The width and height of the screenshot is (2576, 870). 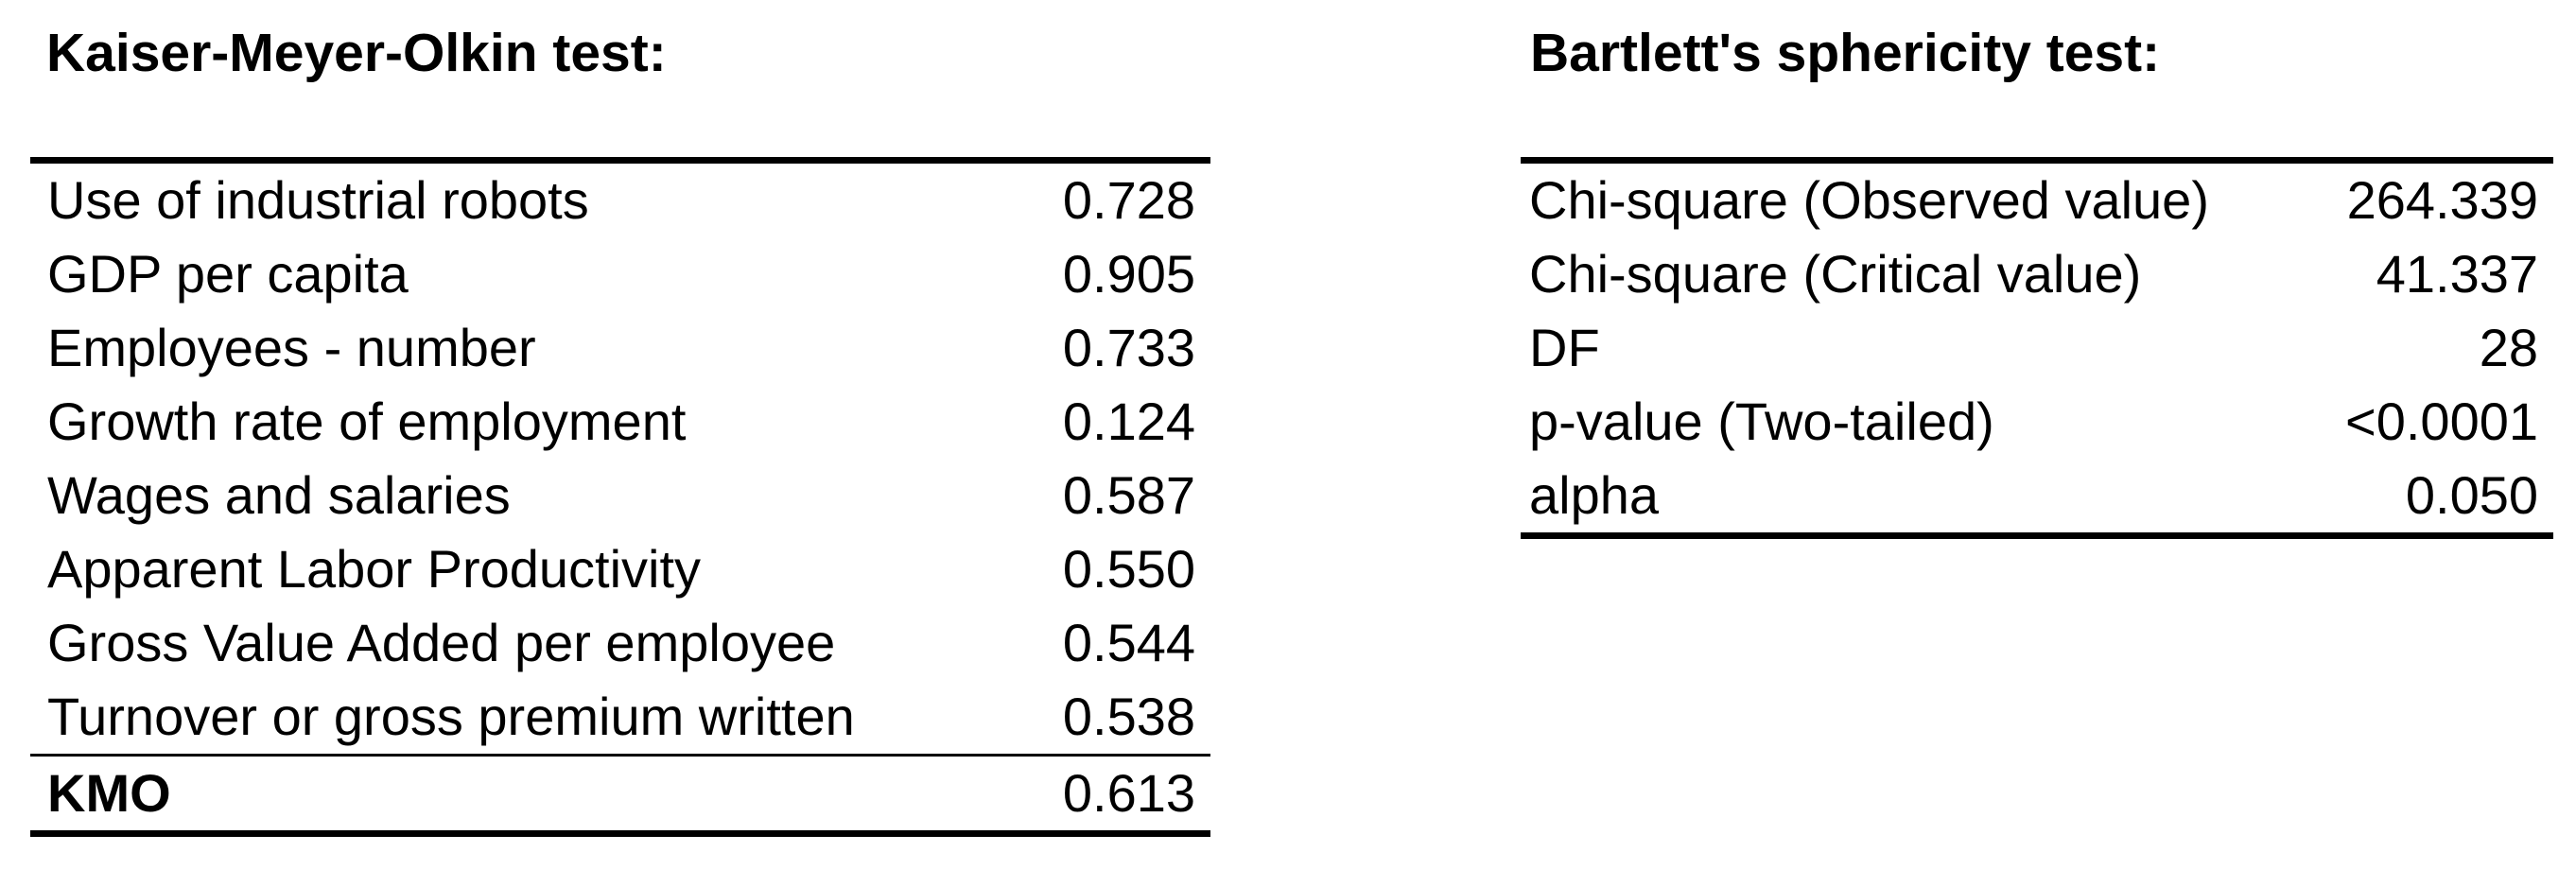 What do you see at coordinates (279, 495) in the screenshot?
I see `row-label: Wages and salaries` at bounding box center [279, 495].